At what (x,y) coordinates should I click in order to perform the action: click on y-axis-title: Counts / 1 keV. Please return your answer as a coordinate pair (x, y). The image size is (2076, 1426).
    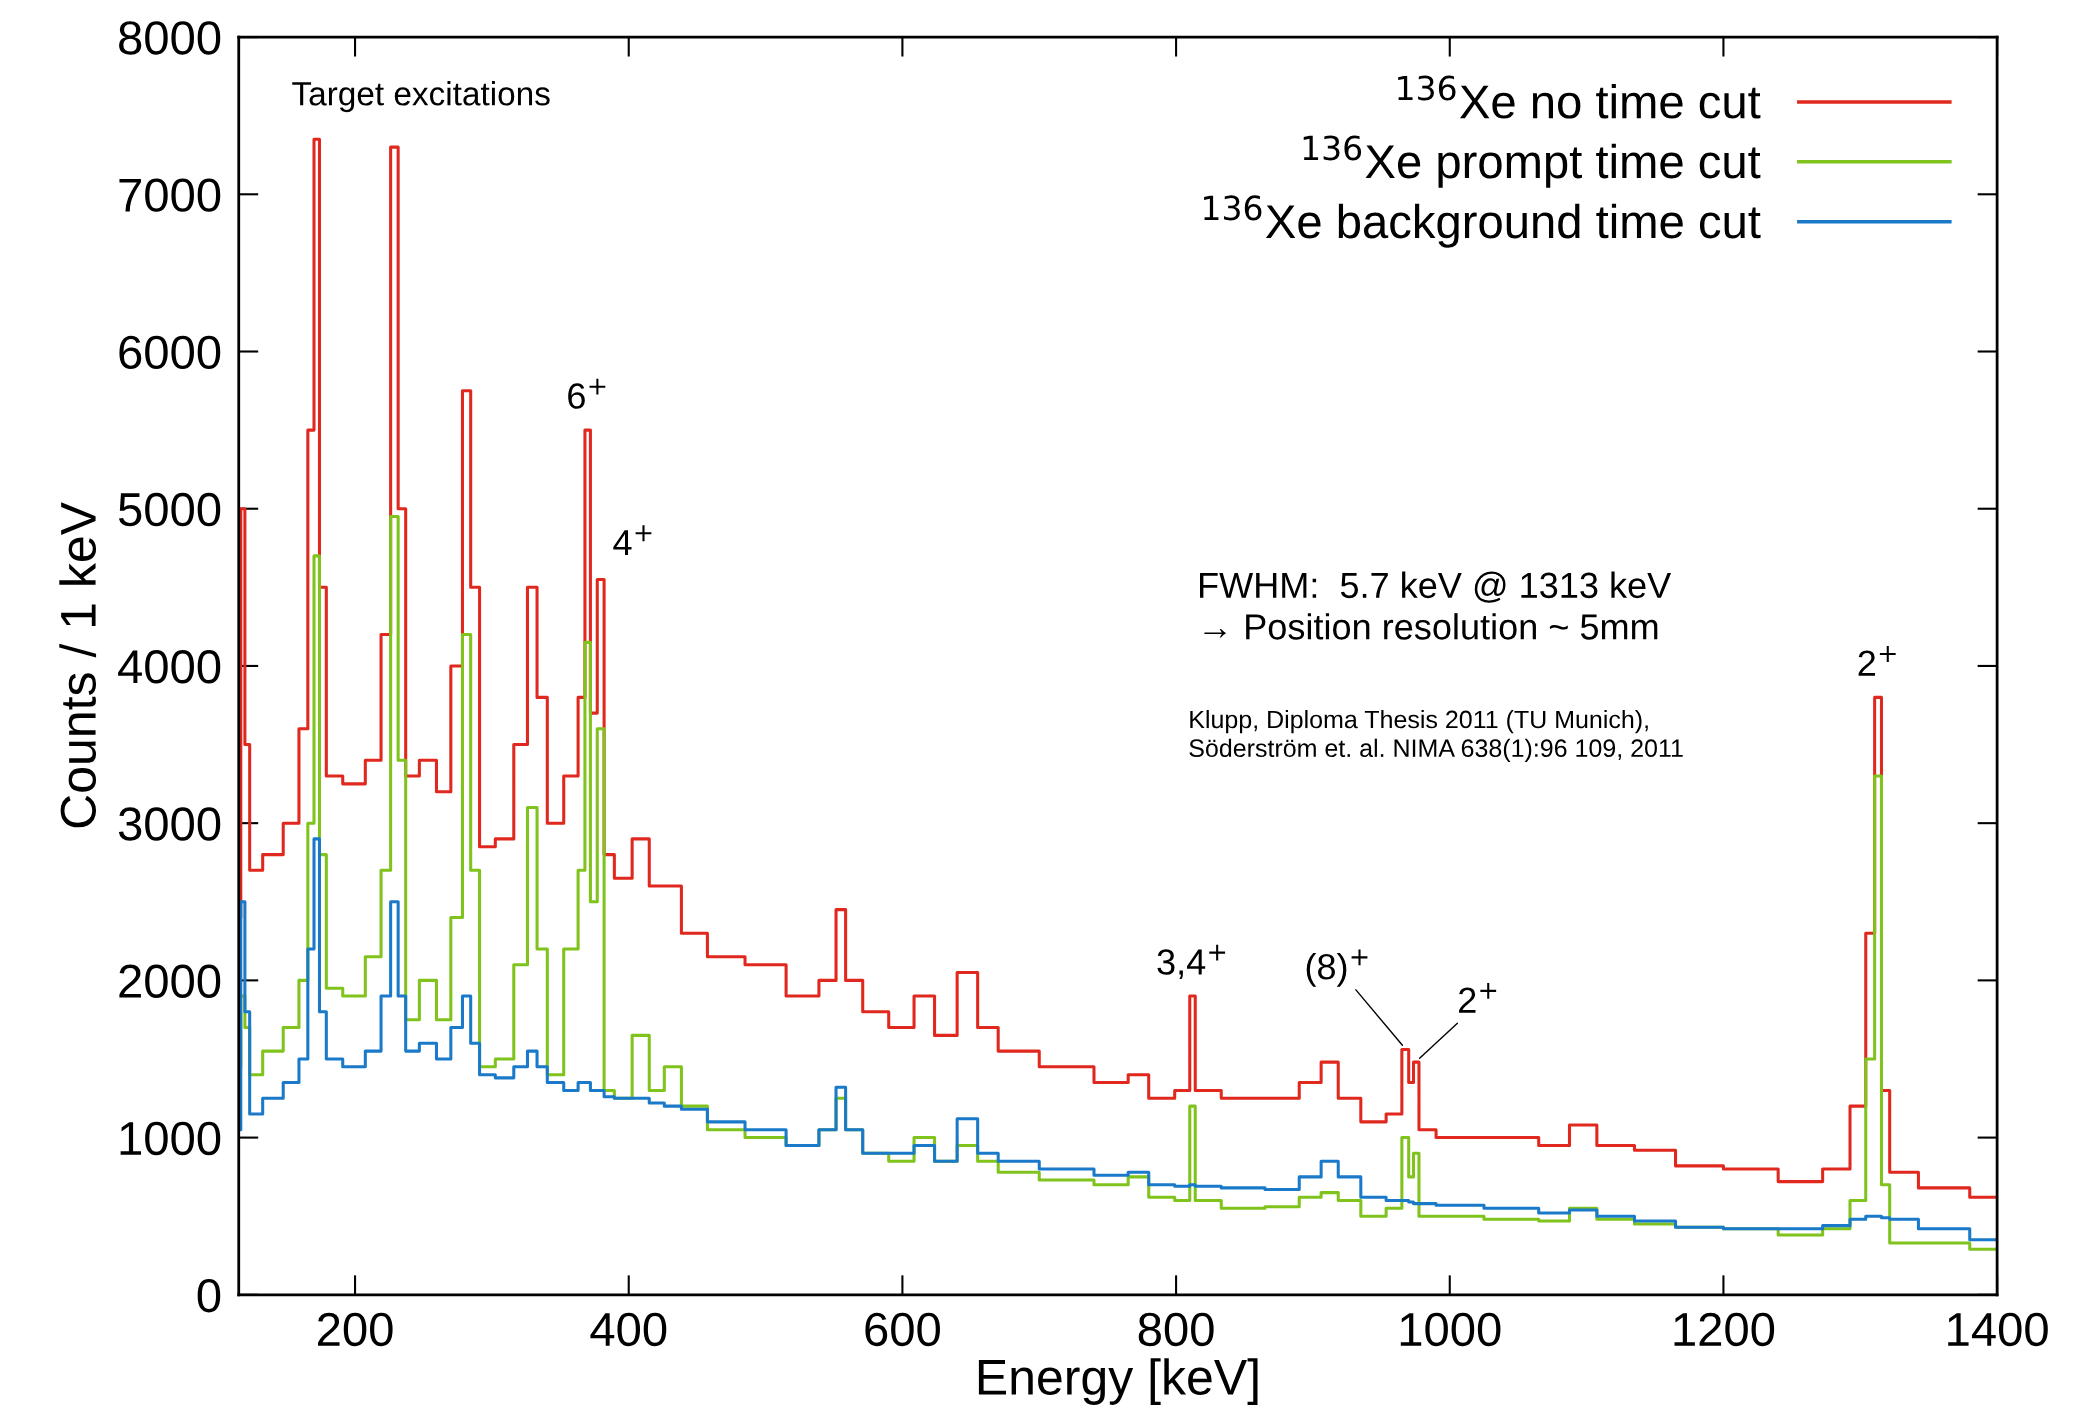
    Looking at the image, I should click on (78, 665).